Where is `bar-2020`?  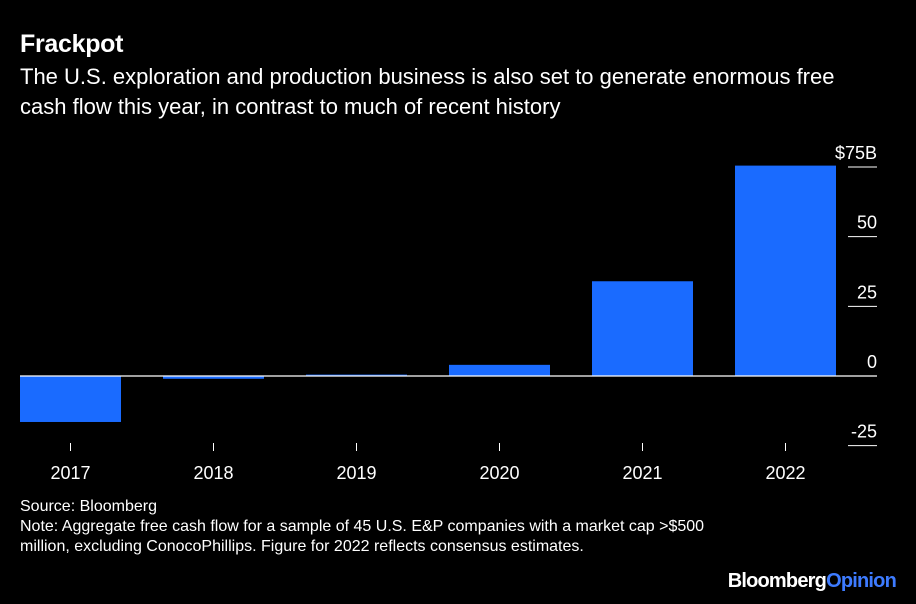
bar-2020 is located at coordinates (499, 370).